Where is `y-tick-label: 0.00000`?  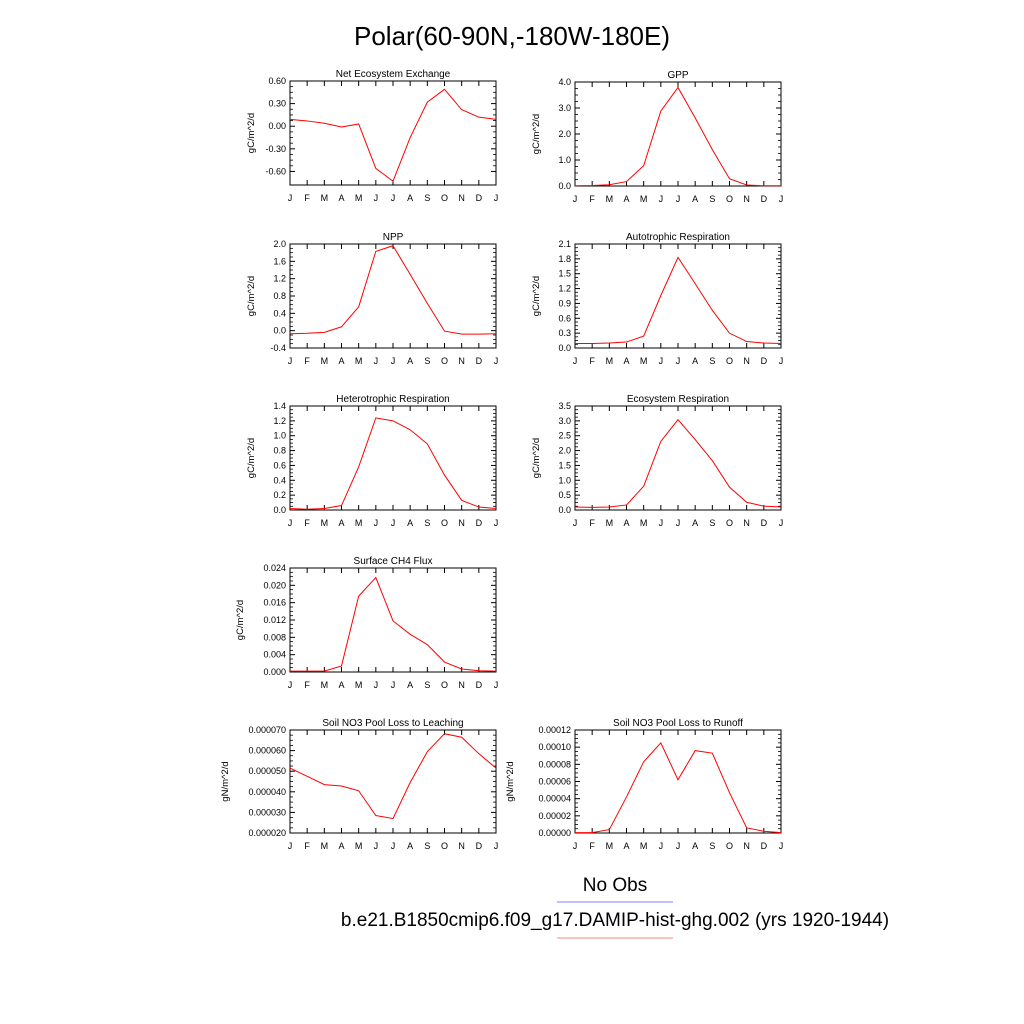 y-tick-label: 0.00000 is located at coordinates (554, 833).